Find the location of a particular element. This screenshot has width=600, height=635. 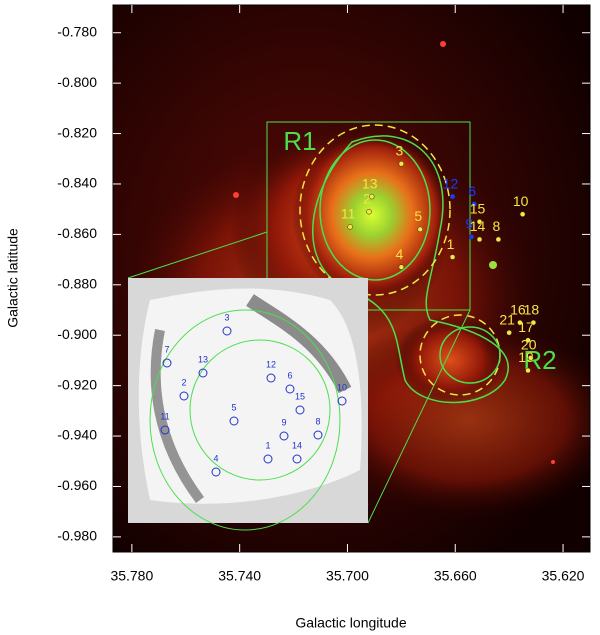

y-tick-label: -0.960 is located at coordinates (77, 485).